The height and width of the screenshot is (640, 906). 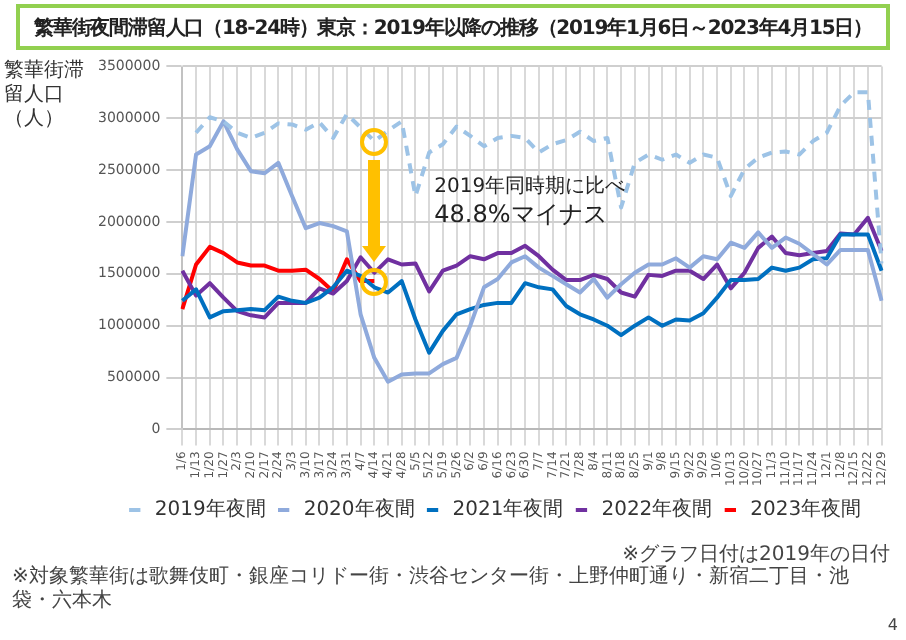 I want to click on annotation: 48.8%マイナス, so click(x=521, y=213).